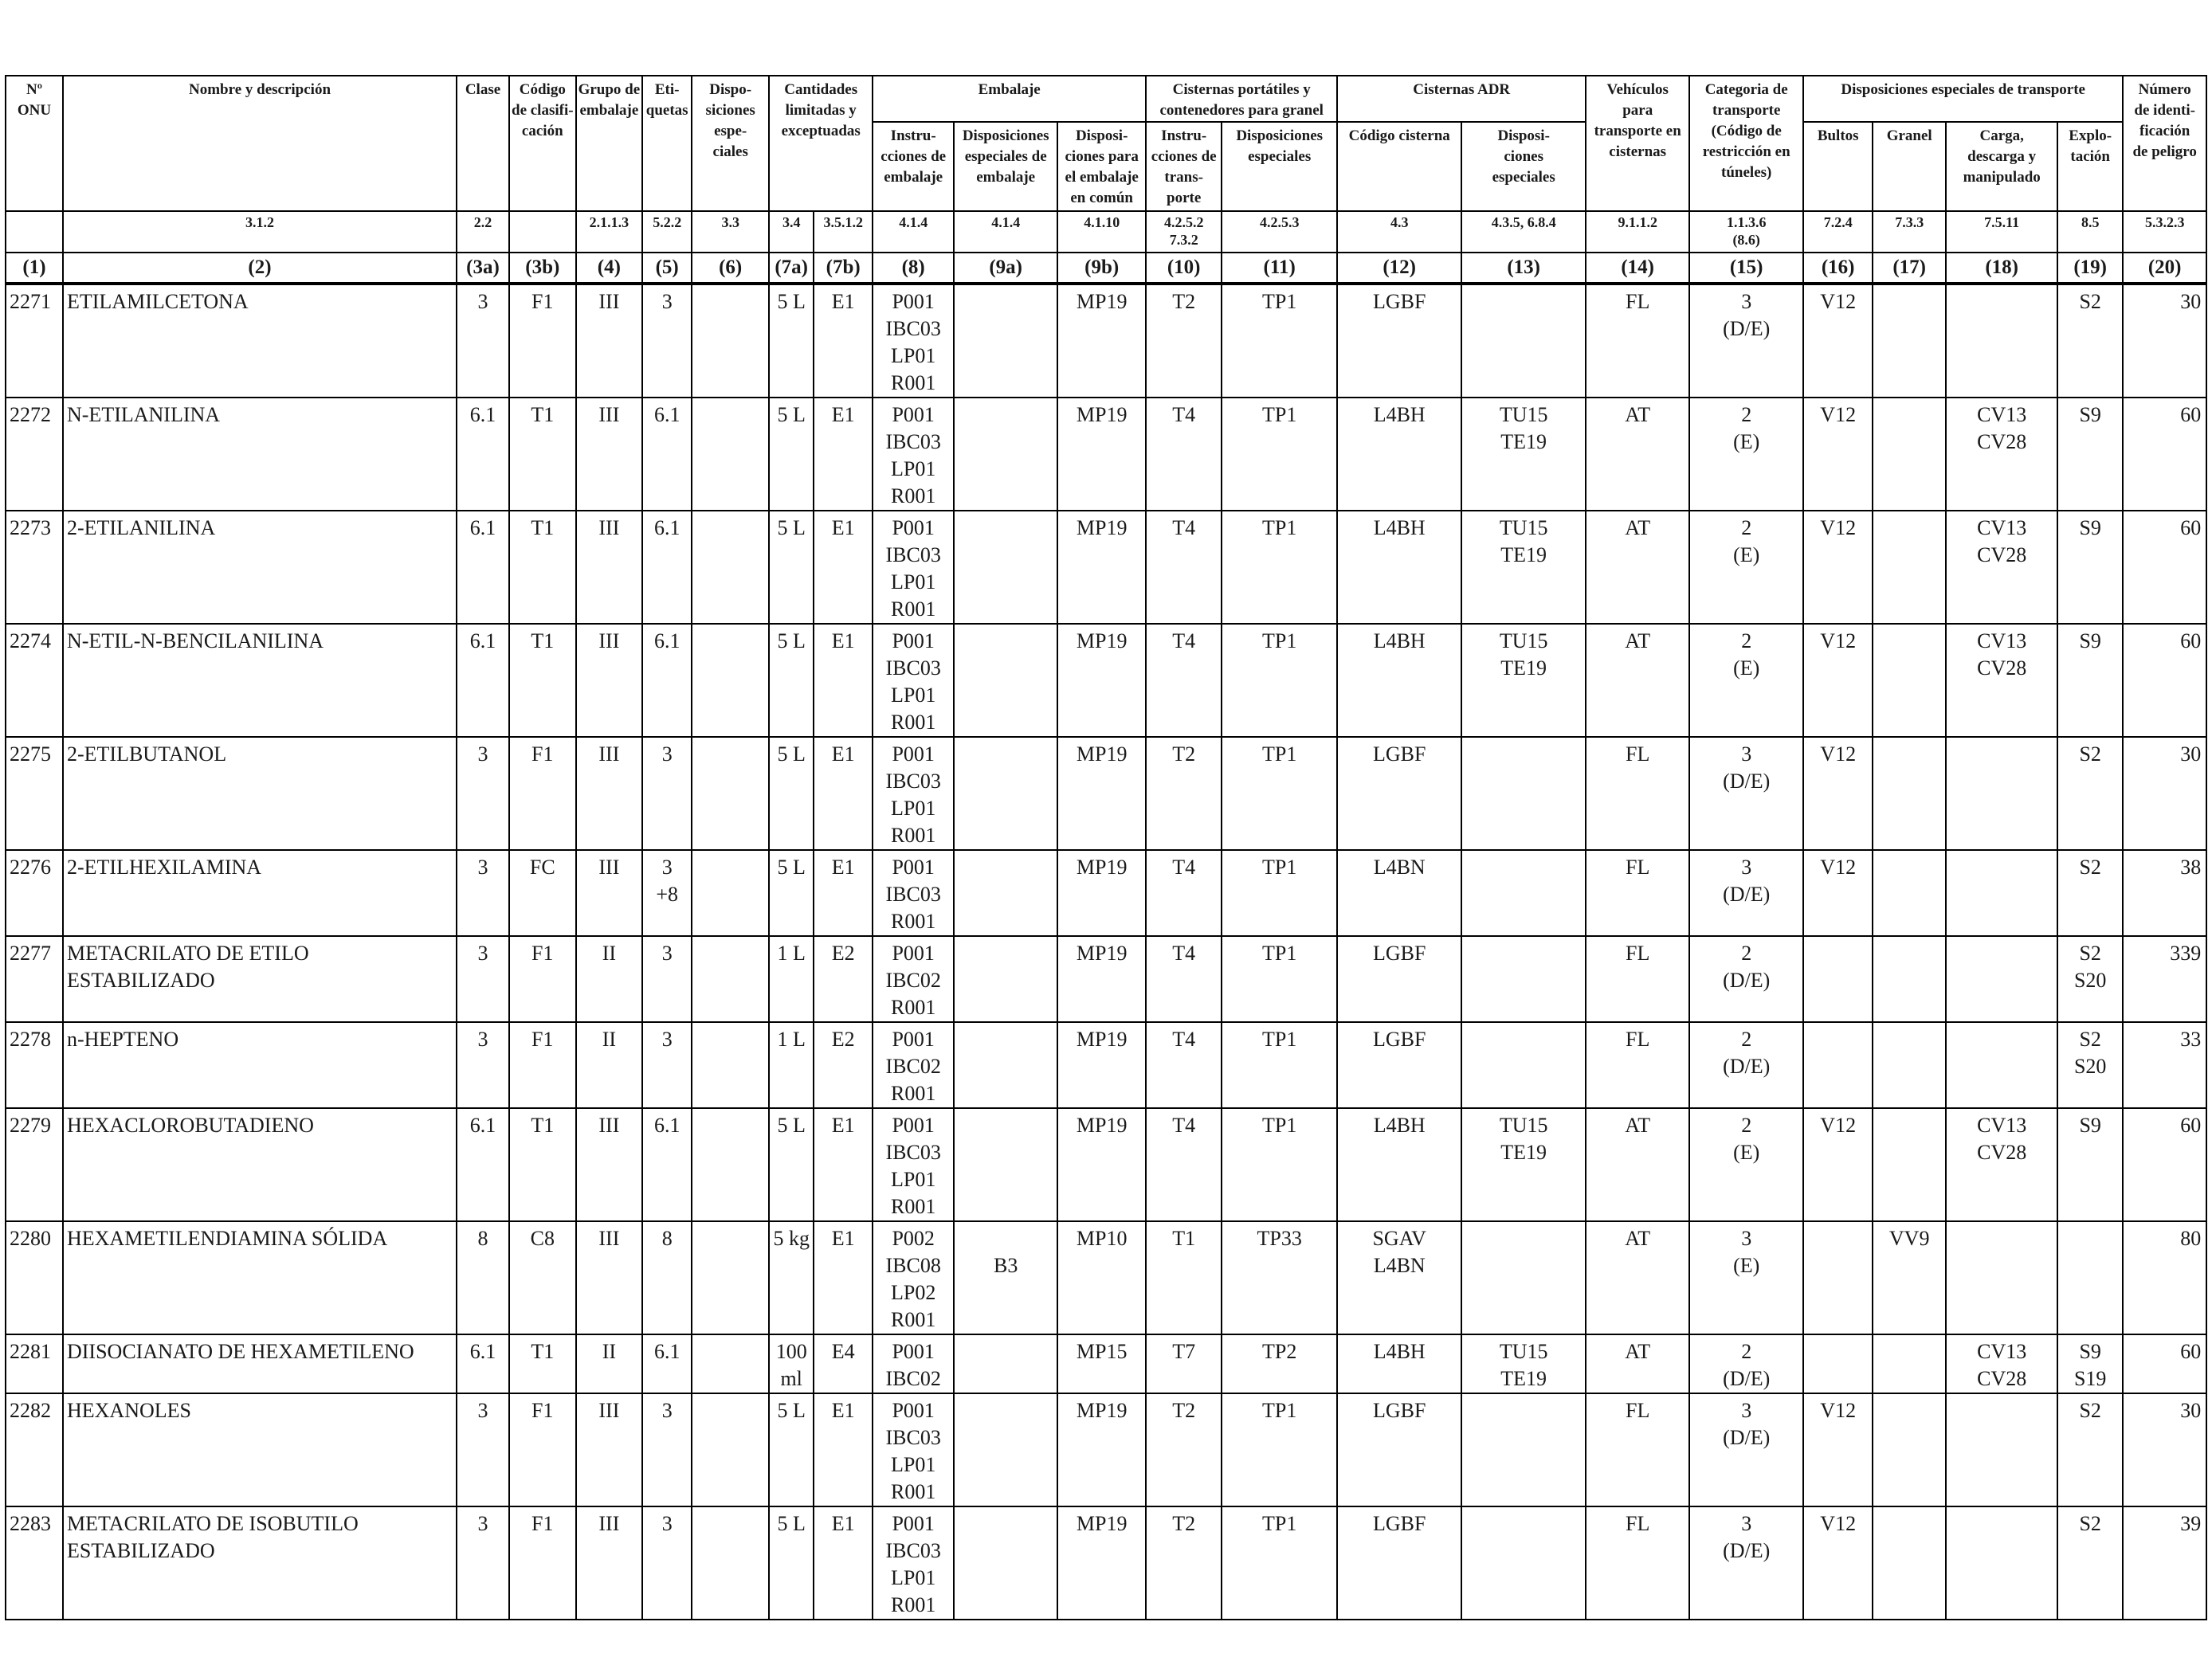 This screenshot has width=2212, height=1661. I want to click on reference-text: 4.2.5.3, so click(1279, 222).